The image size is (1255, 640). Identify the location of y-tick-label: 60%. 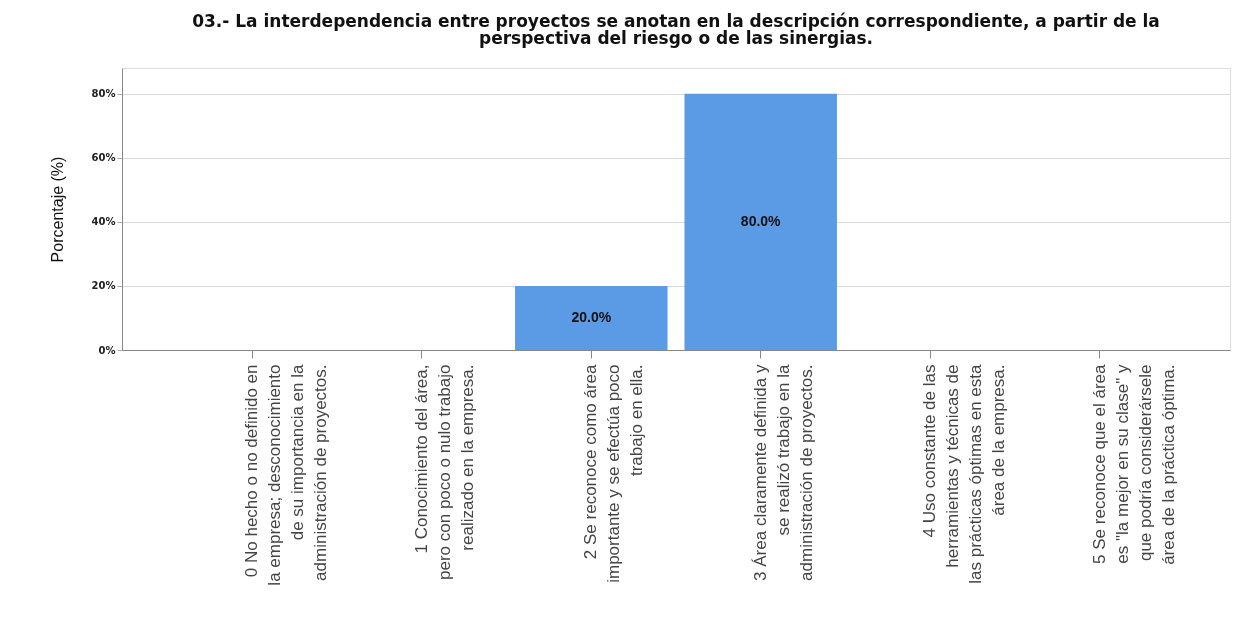
(103, 158).